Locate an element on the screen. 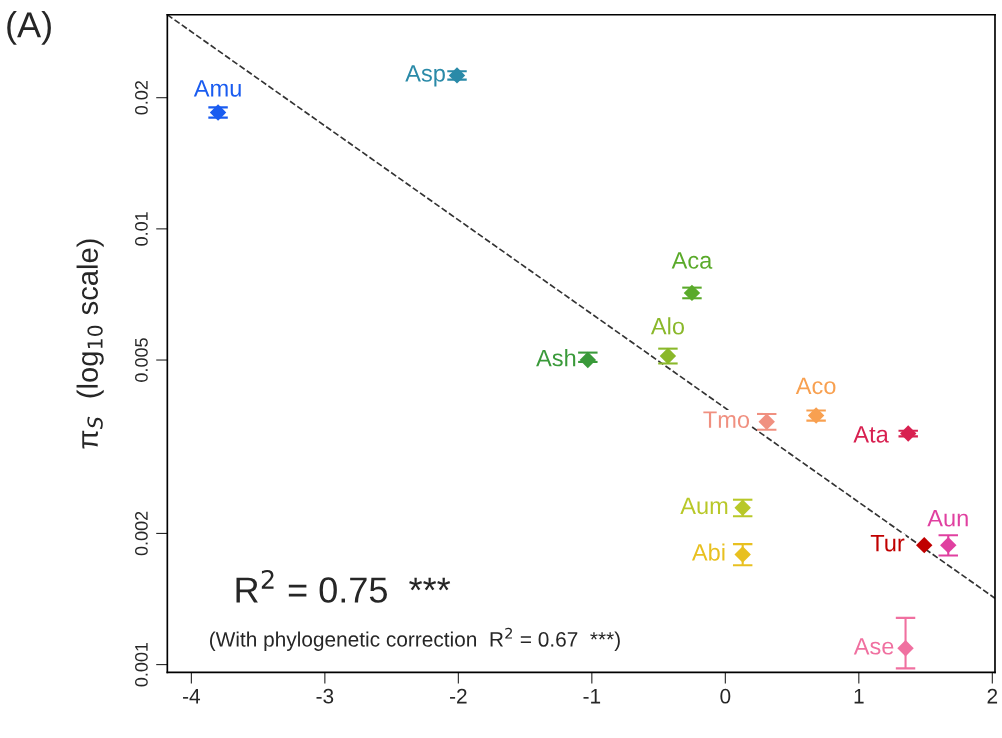 The image size is (1002, 738). y-tick-label: 0.005 is located at coordinates (141, 360).